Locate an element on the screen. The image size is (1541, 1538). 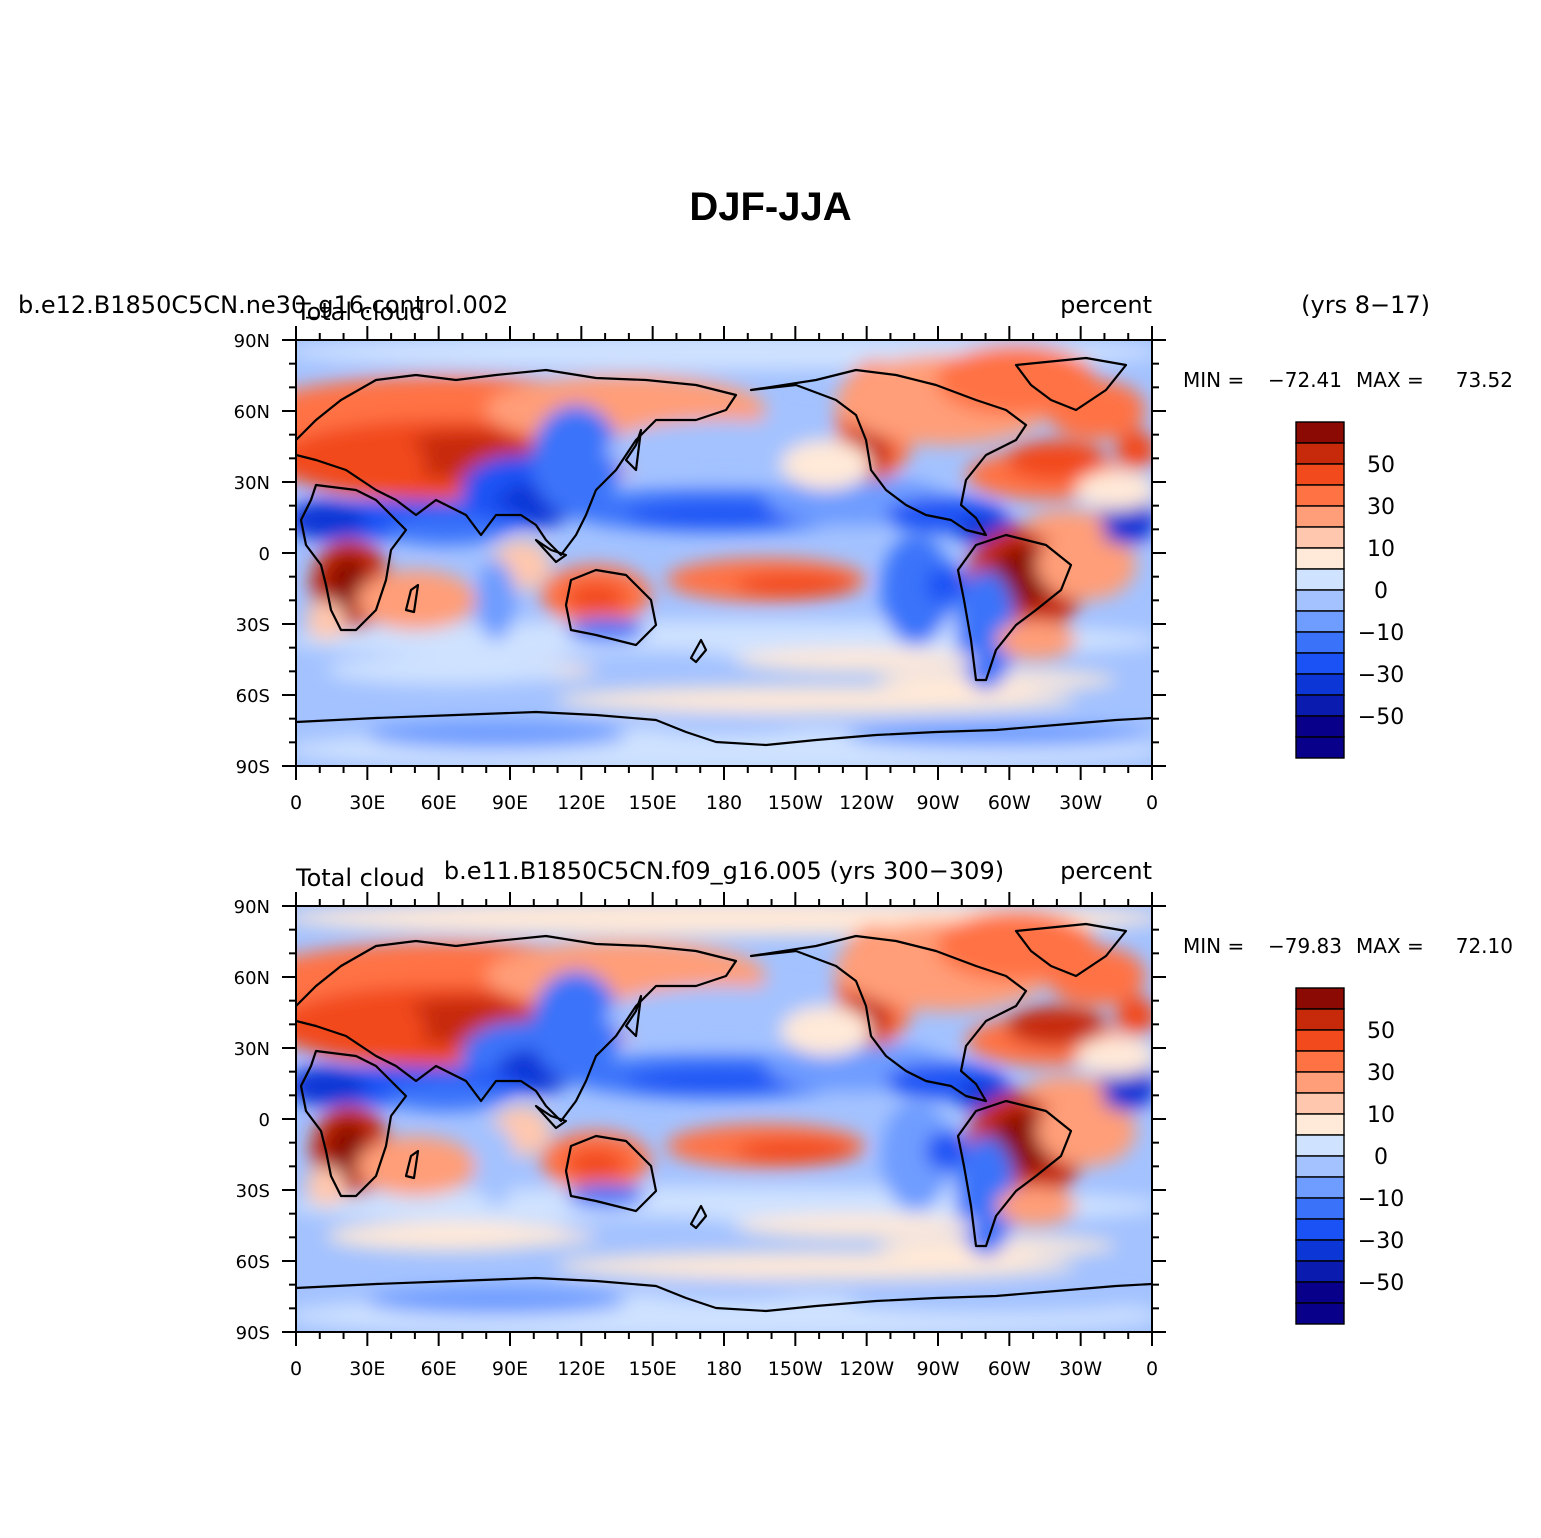
longitude-label: 150W is located at coordinates (795, 1369).